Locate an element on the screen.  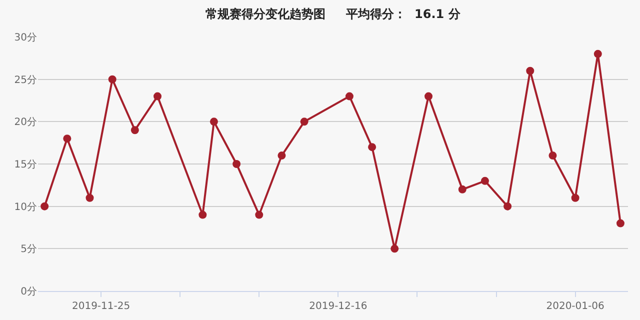
x-tick-label: 2020-01-06 is located at coordinates (575, 306).